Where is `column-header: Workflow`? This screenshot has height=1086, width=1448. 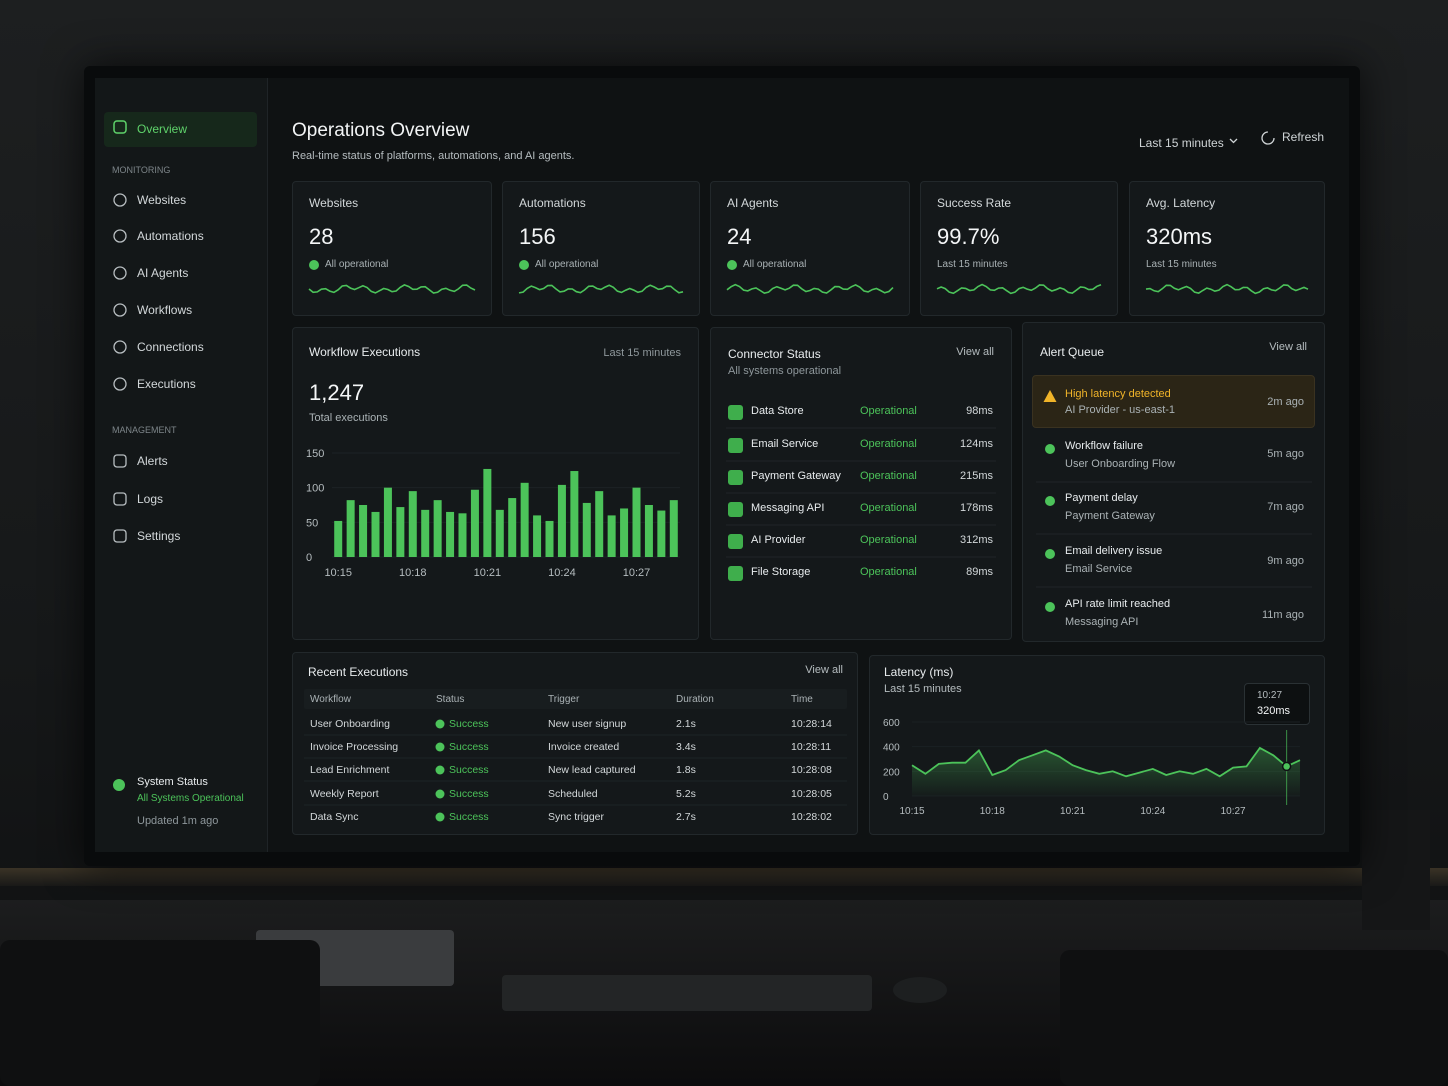 column-header: Workflow is located at coordinates (330, 699).